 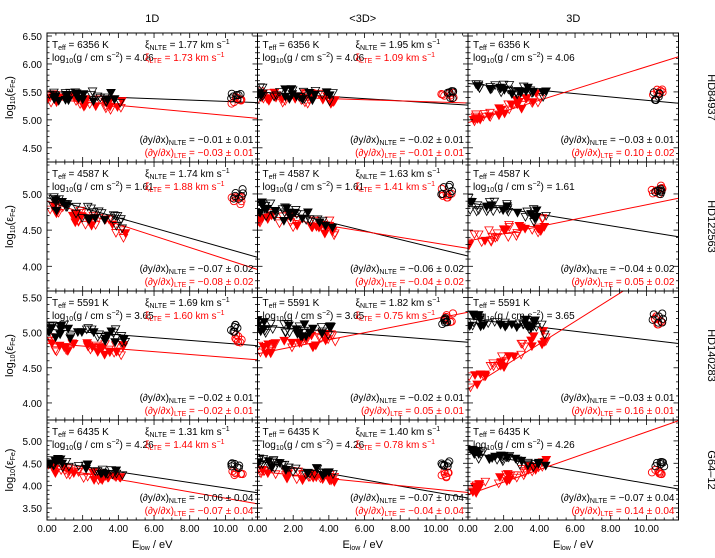 What do you see at coordinates (33, 404) in the screenshot?
I see `y-tick-label: 4.00` at bounding box center [33, 404].